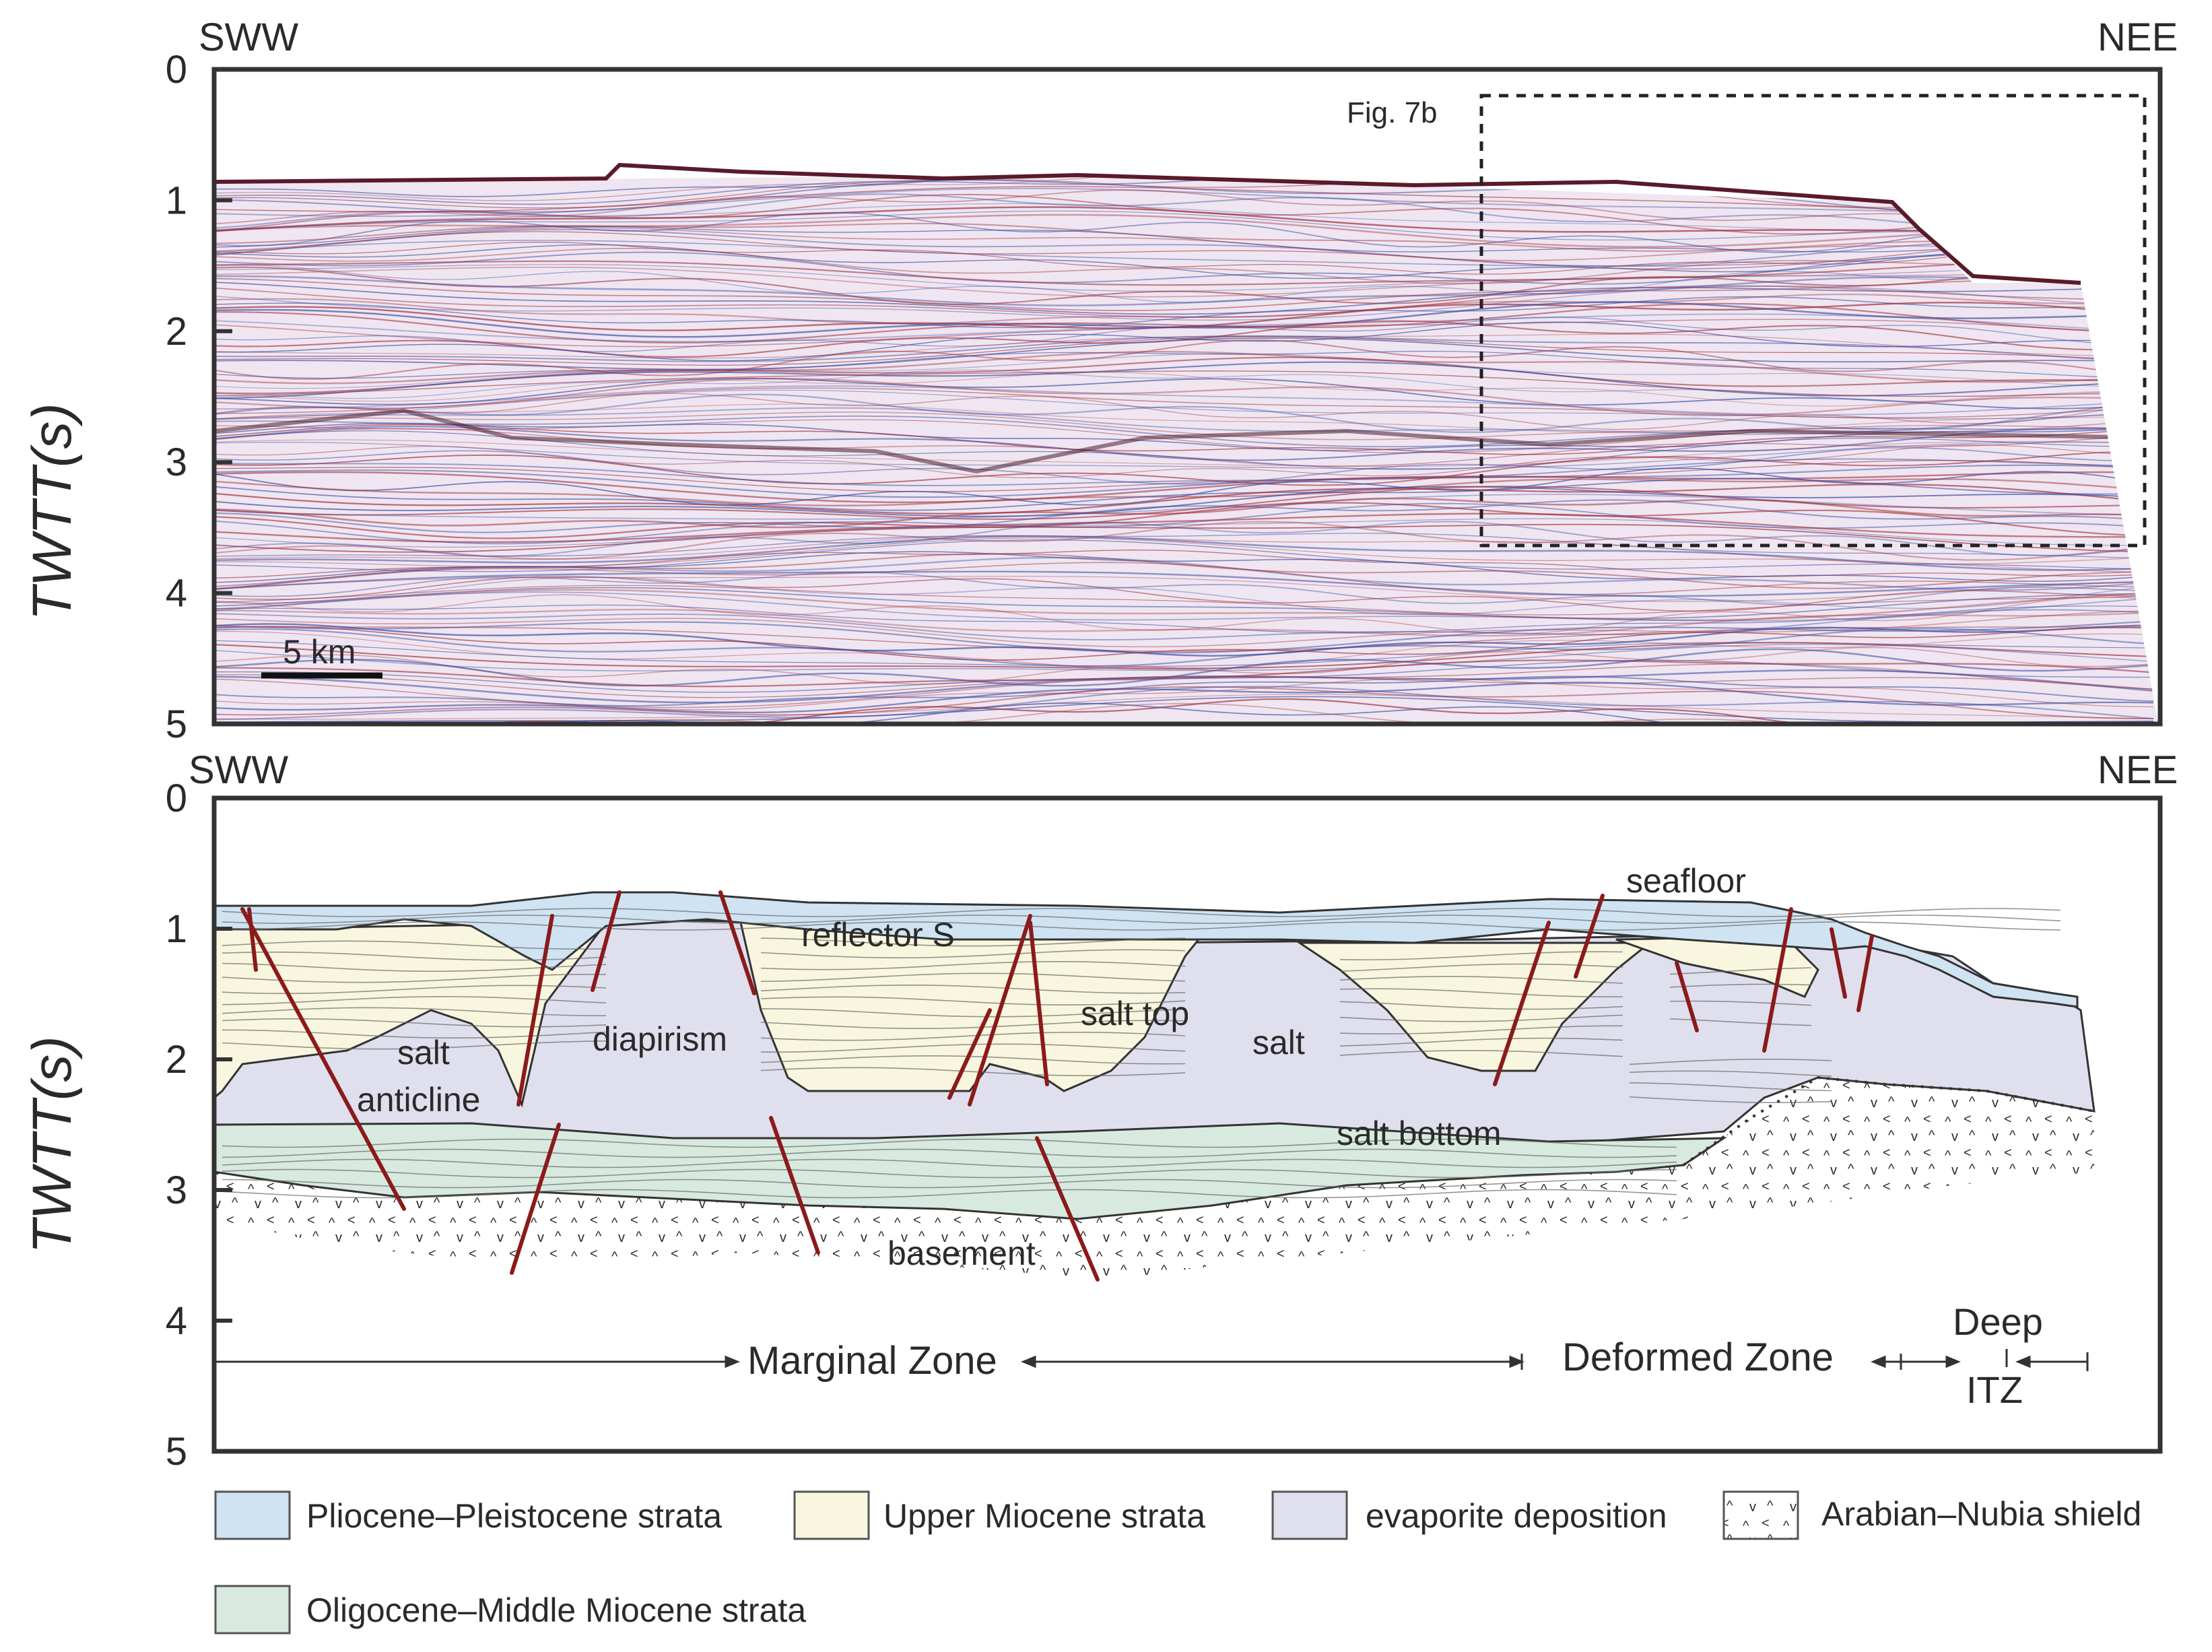 This screenshot has width=2212, height=1652. Describe the element at coordinates (1419, 1133) in the screenshot. I see `annotation-salt-bottom: salt bottom` at that location.